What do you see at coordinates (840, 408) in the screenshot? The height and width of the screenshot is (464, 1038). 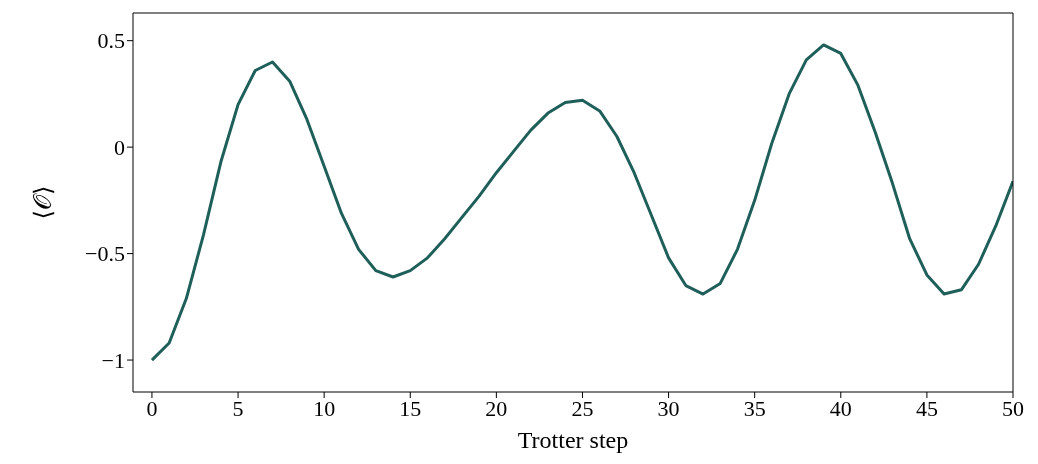 I see `x-tick-label: 40` at bounding box center [840, 408].